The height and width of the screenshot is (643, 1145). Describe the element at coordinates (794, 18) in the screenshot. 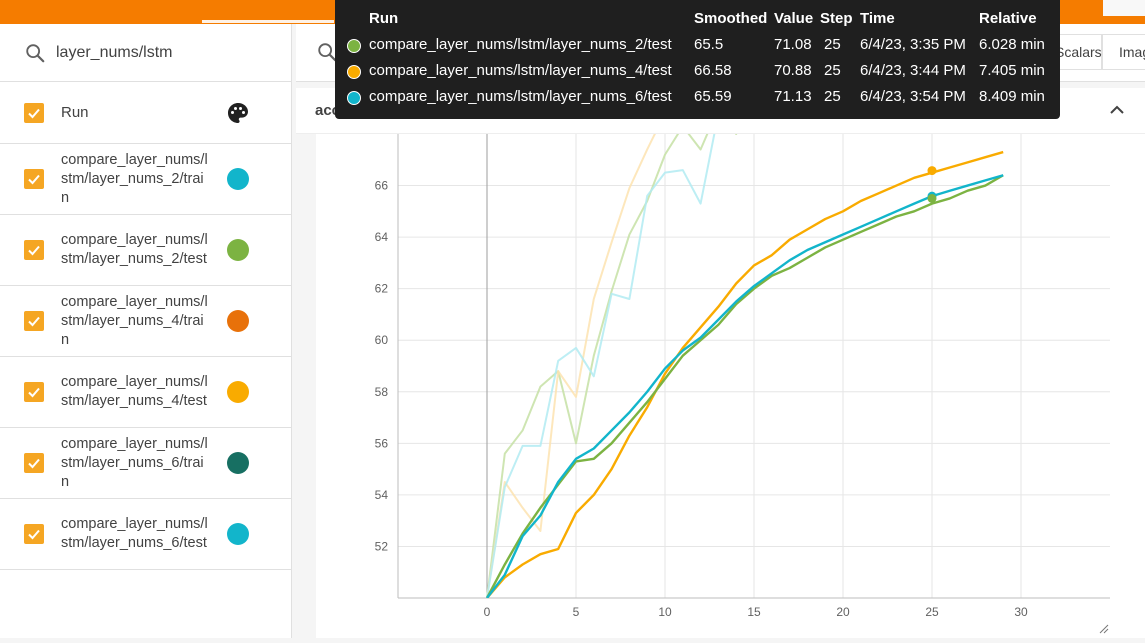

I see `tooltip-header-value: Value` at that location.